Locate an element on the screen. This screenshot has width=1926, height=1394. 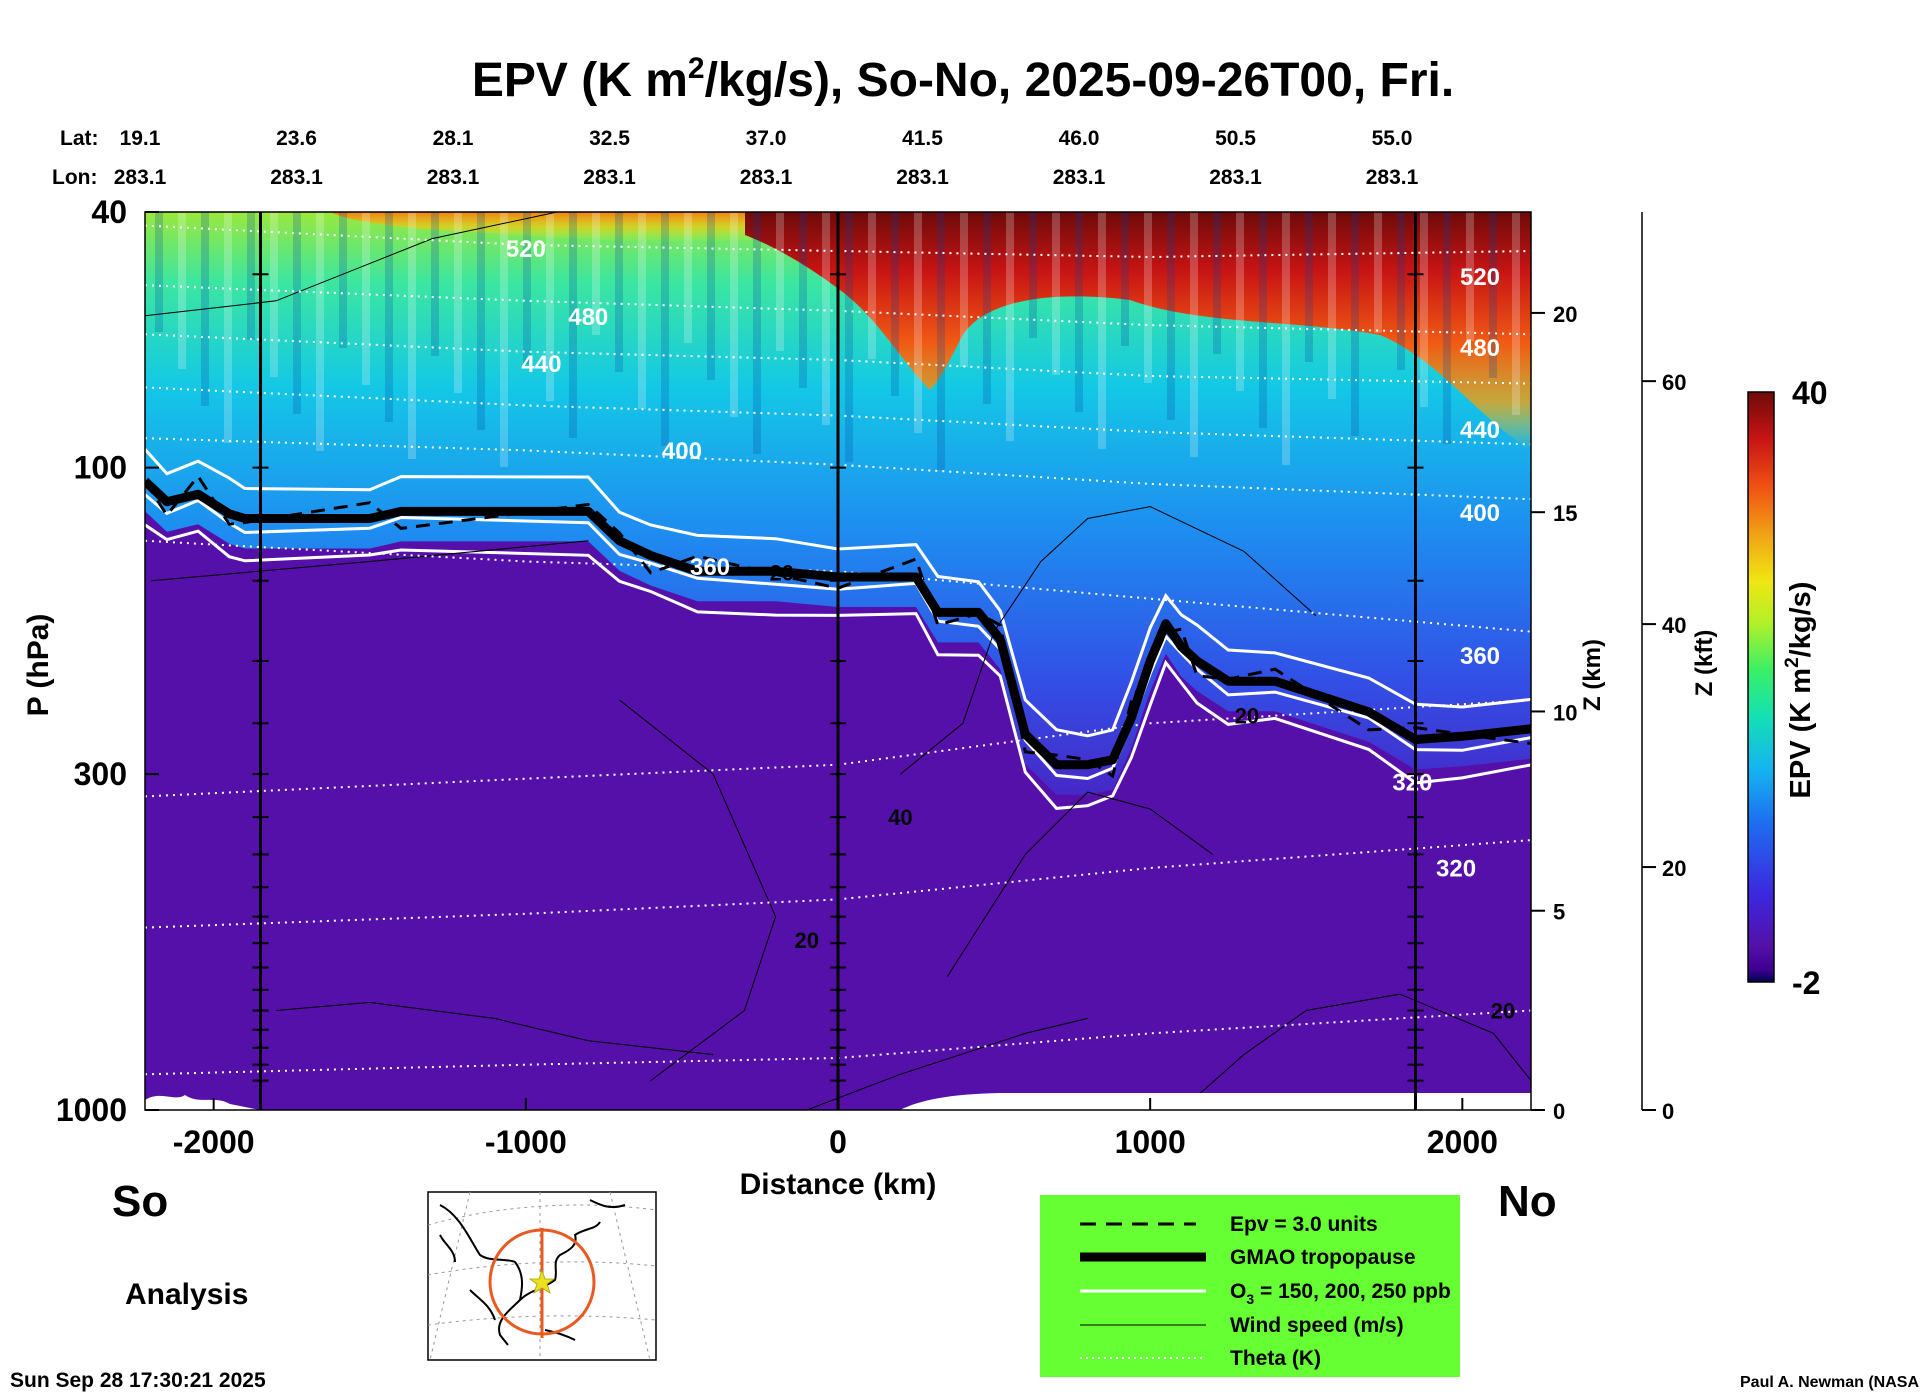
zkft-tick-label: 0 is located at coordinates (1668, 1111).